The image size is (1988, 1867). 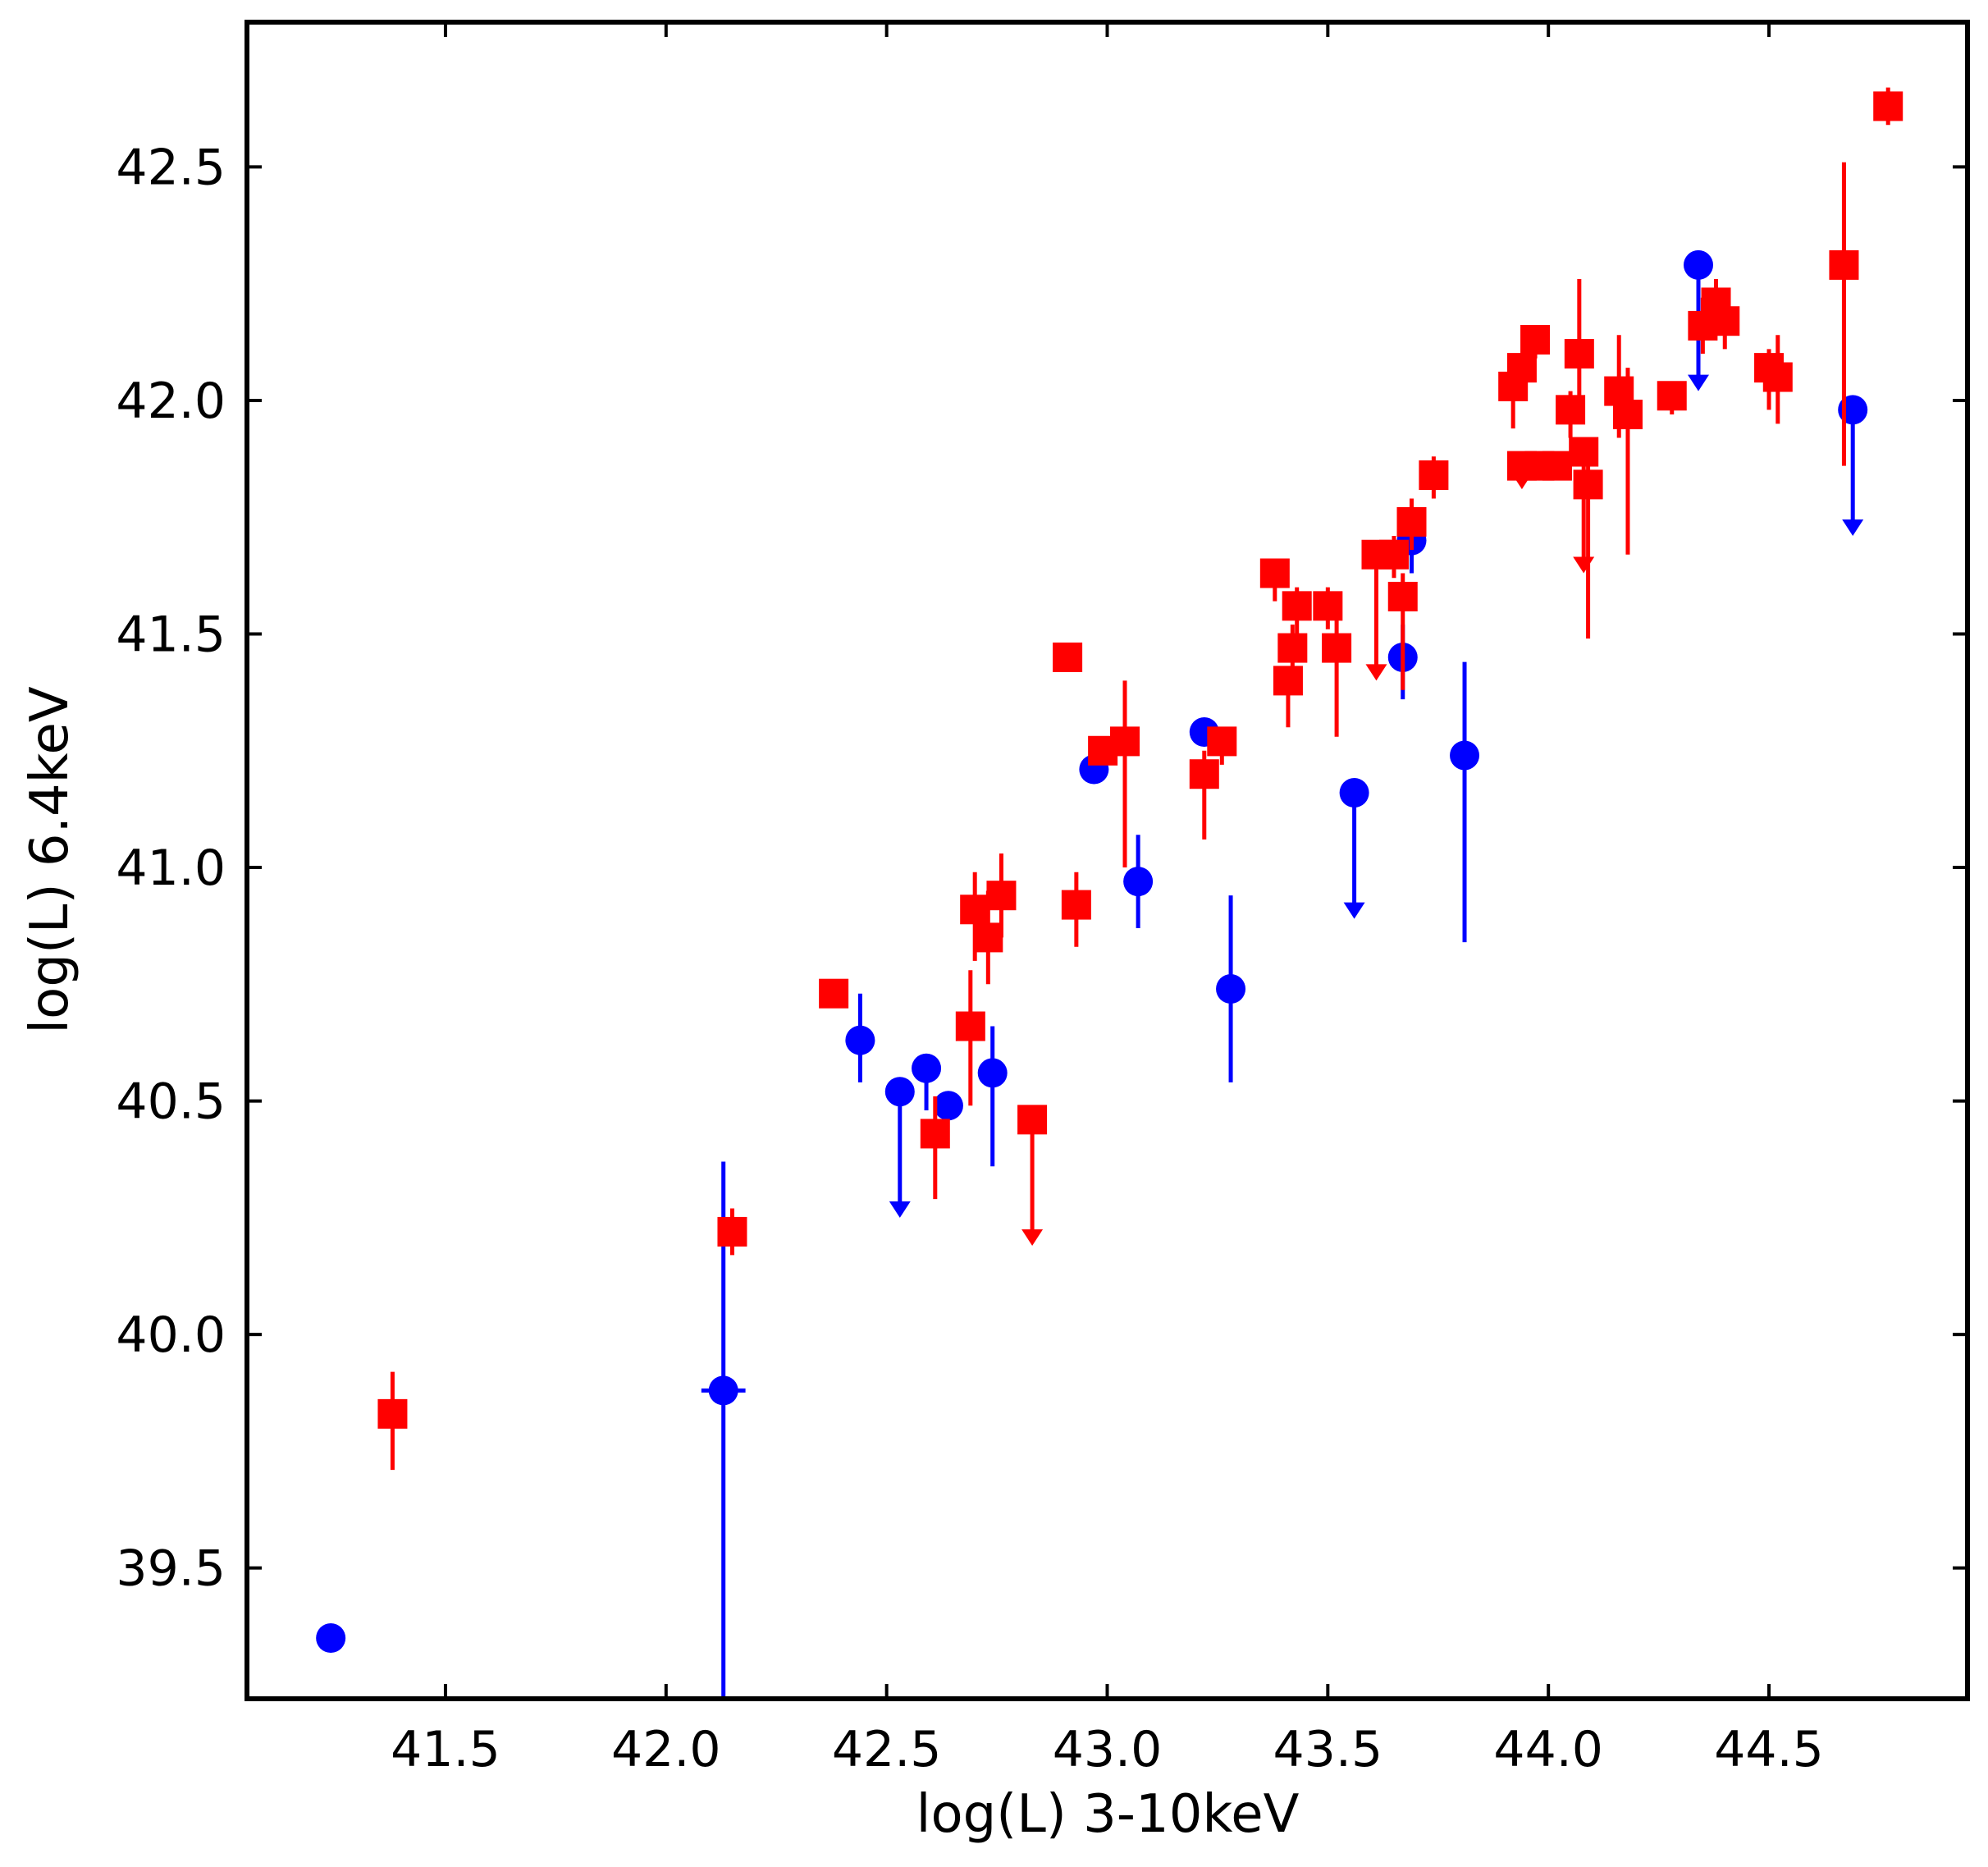 What do you see at coordinates (1769, 1749) in the screenshot?
I see `x-tick-label: 44.5` at bounding box center [1769, 1749].